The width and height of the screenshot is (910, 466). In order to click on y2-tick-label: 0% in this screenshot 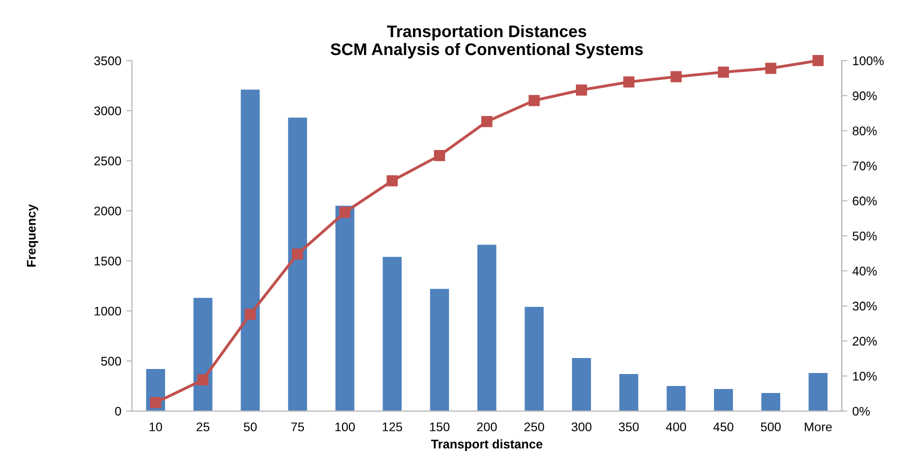, I will do `click(861, 411)`.